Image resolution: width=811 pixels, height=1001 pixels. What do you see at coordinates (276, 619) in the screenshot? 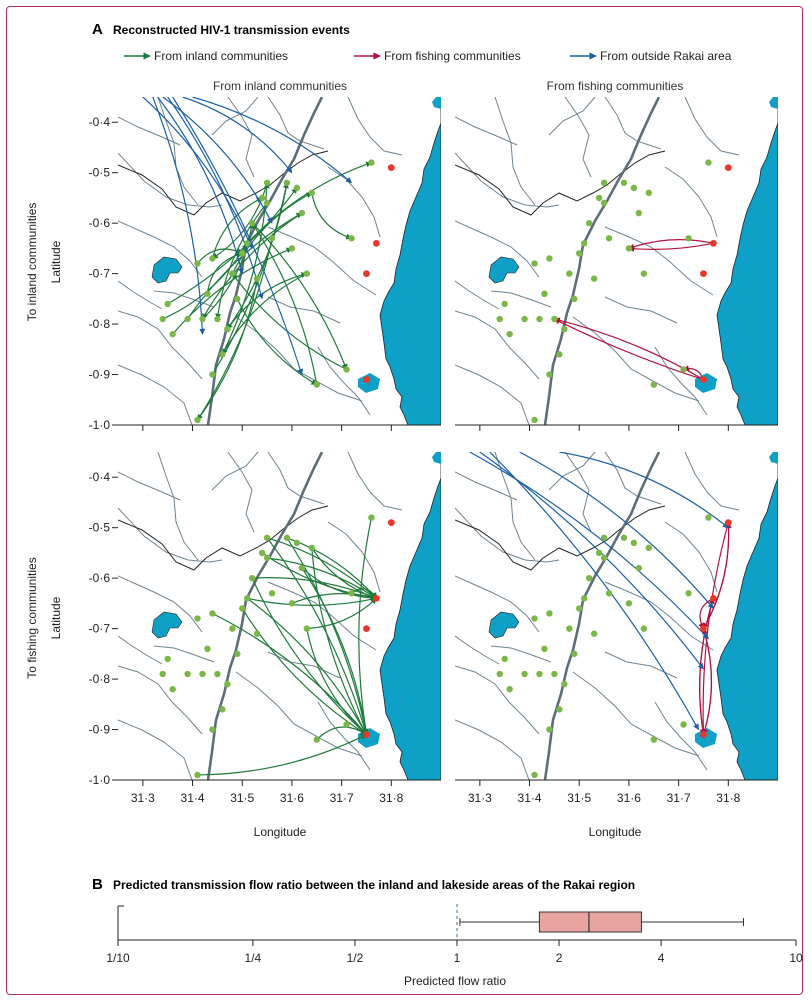
I see `map-panel-to-fishing-from-inland` at bounding box center [276, 619].